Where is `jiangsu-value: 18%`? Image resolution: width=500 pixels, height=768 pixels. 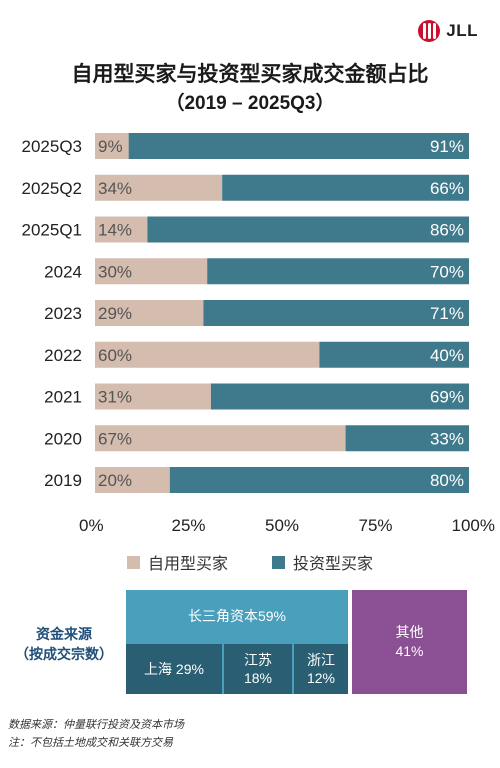
jiangsu-value: 18% is located at coordinates (258, 678).